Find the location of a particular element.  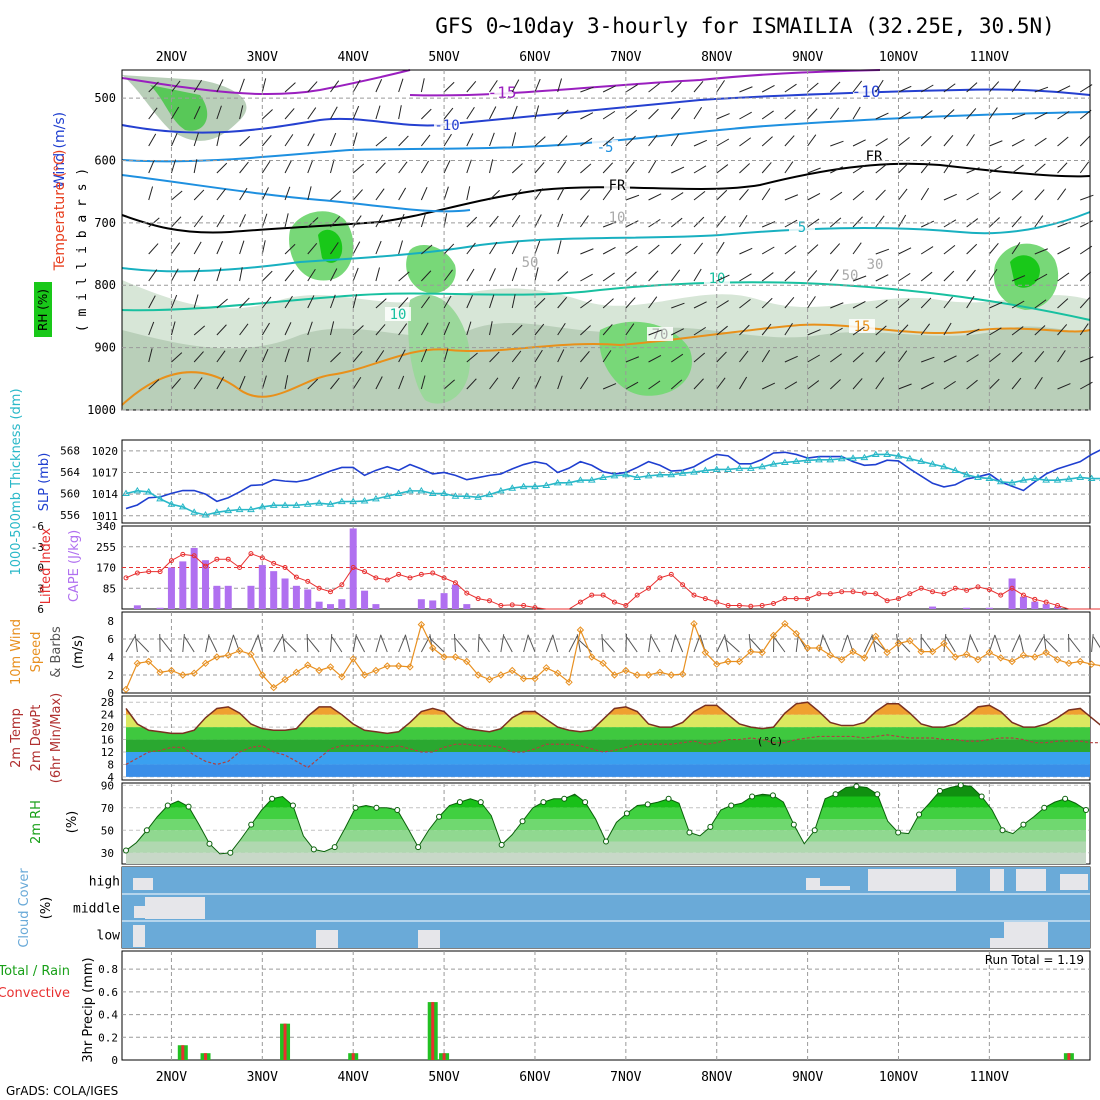

wind-ylabel-2: Speed is located at coordinates (36, 652).